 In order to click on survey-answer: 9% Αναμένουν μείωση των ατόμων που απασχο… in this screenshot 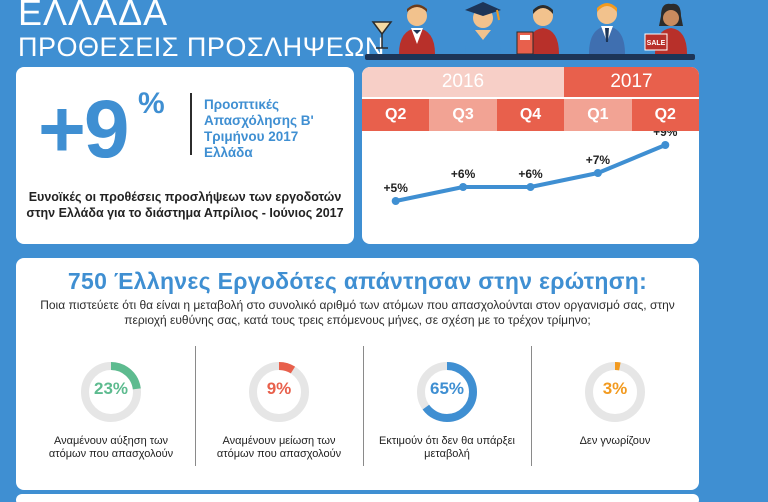, I will do `click(279, 416)`.